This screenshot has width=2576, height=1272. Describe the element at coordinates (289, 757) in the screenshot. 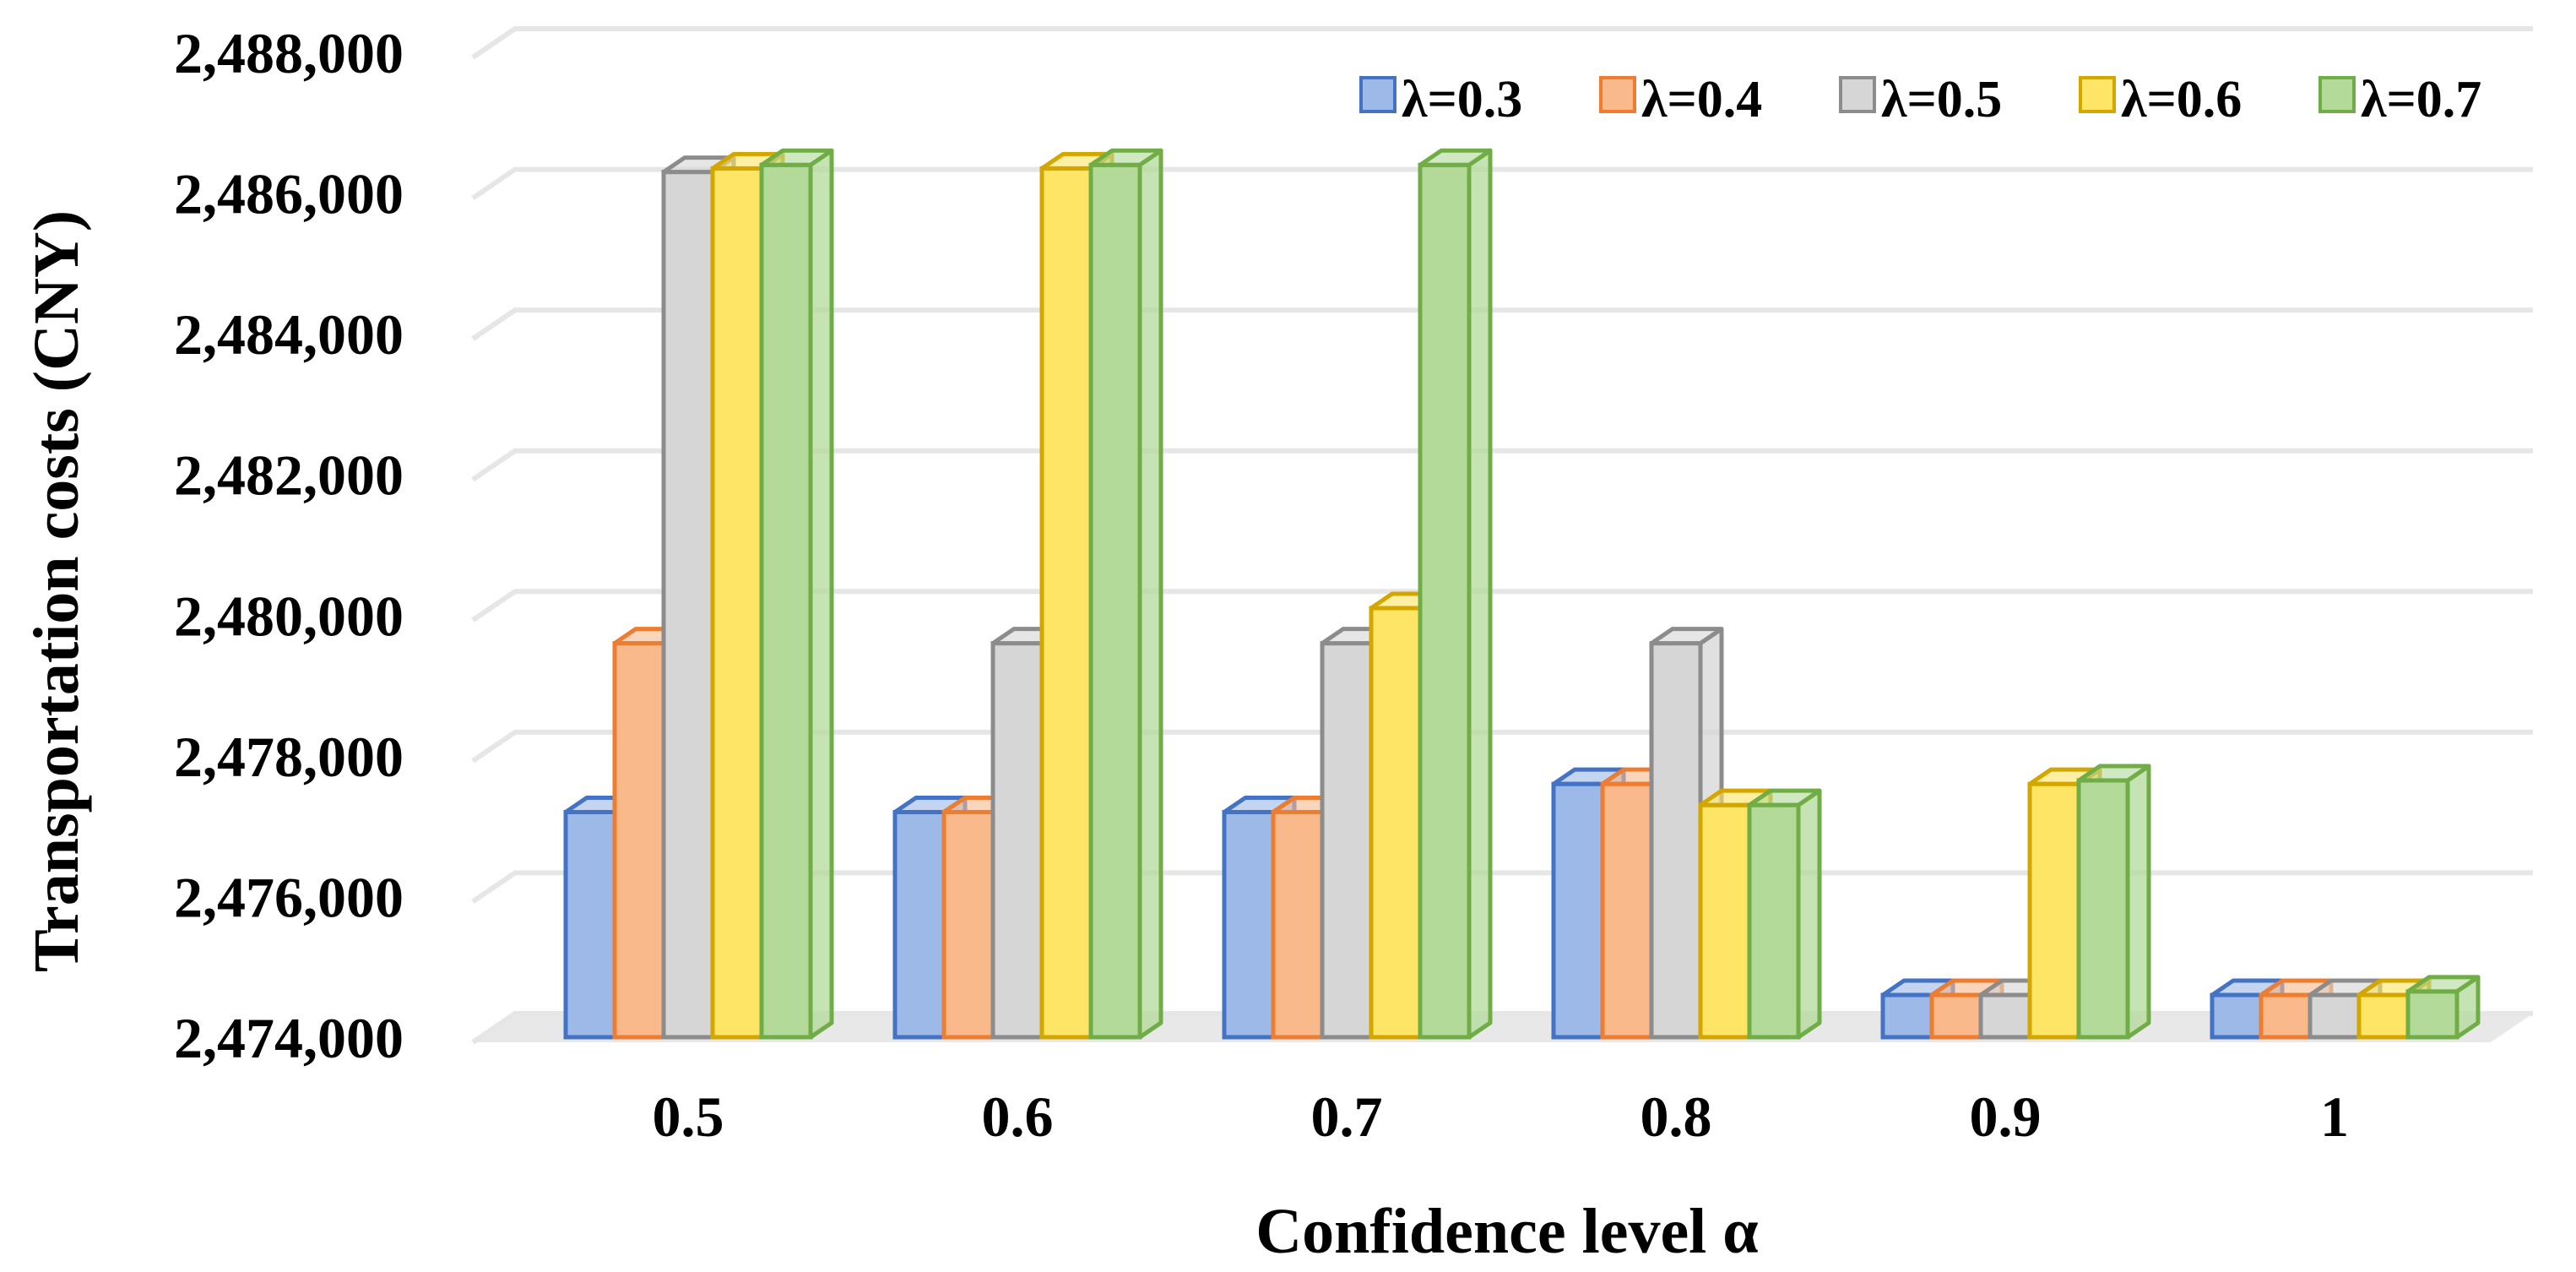

I see `y-tick-label: 2,478,000` at that location.